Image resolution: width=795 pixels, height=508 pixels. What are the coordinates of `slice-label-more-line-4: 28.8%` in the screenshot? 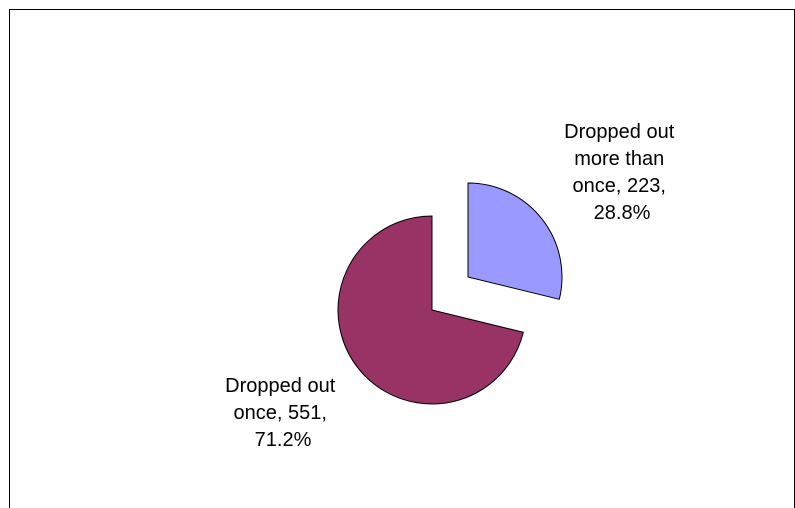 It's located at (622, 213).